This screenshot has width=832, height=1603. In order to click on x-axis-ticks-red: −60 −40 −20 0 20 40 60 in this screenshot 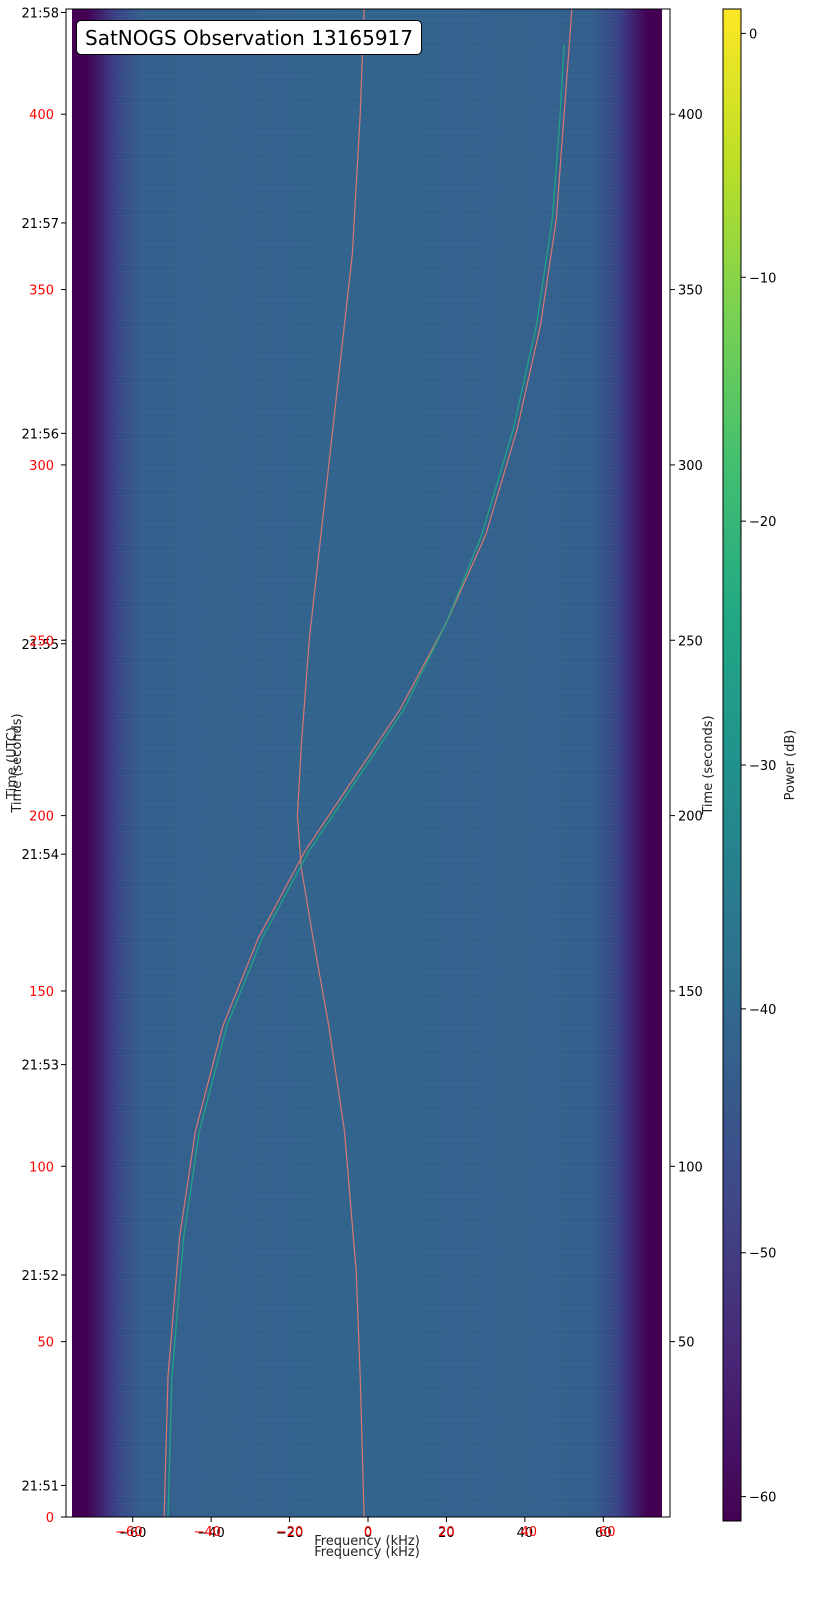, I will do `click(365, 1532)`.